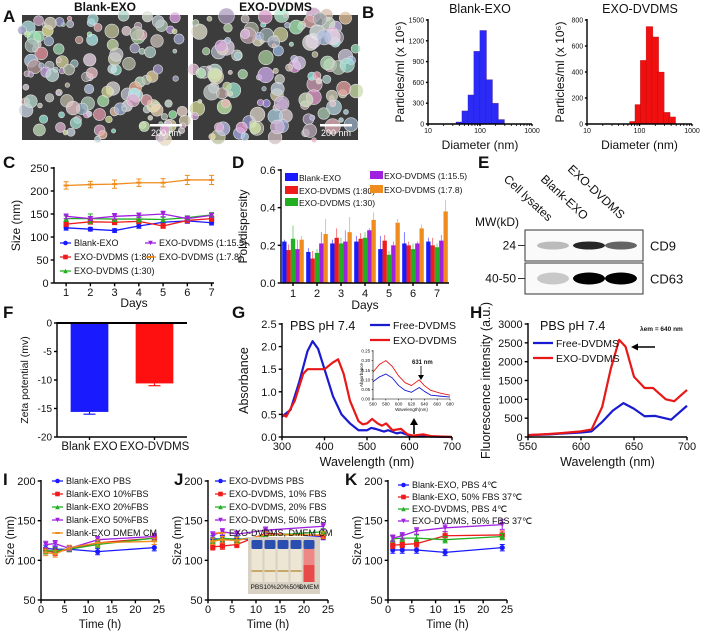  Describe the element at coordinates (266, 481) in the screenshot. I see `legend-label: EXO-DVDMS PBS` at that location.